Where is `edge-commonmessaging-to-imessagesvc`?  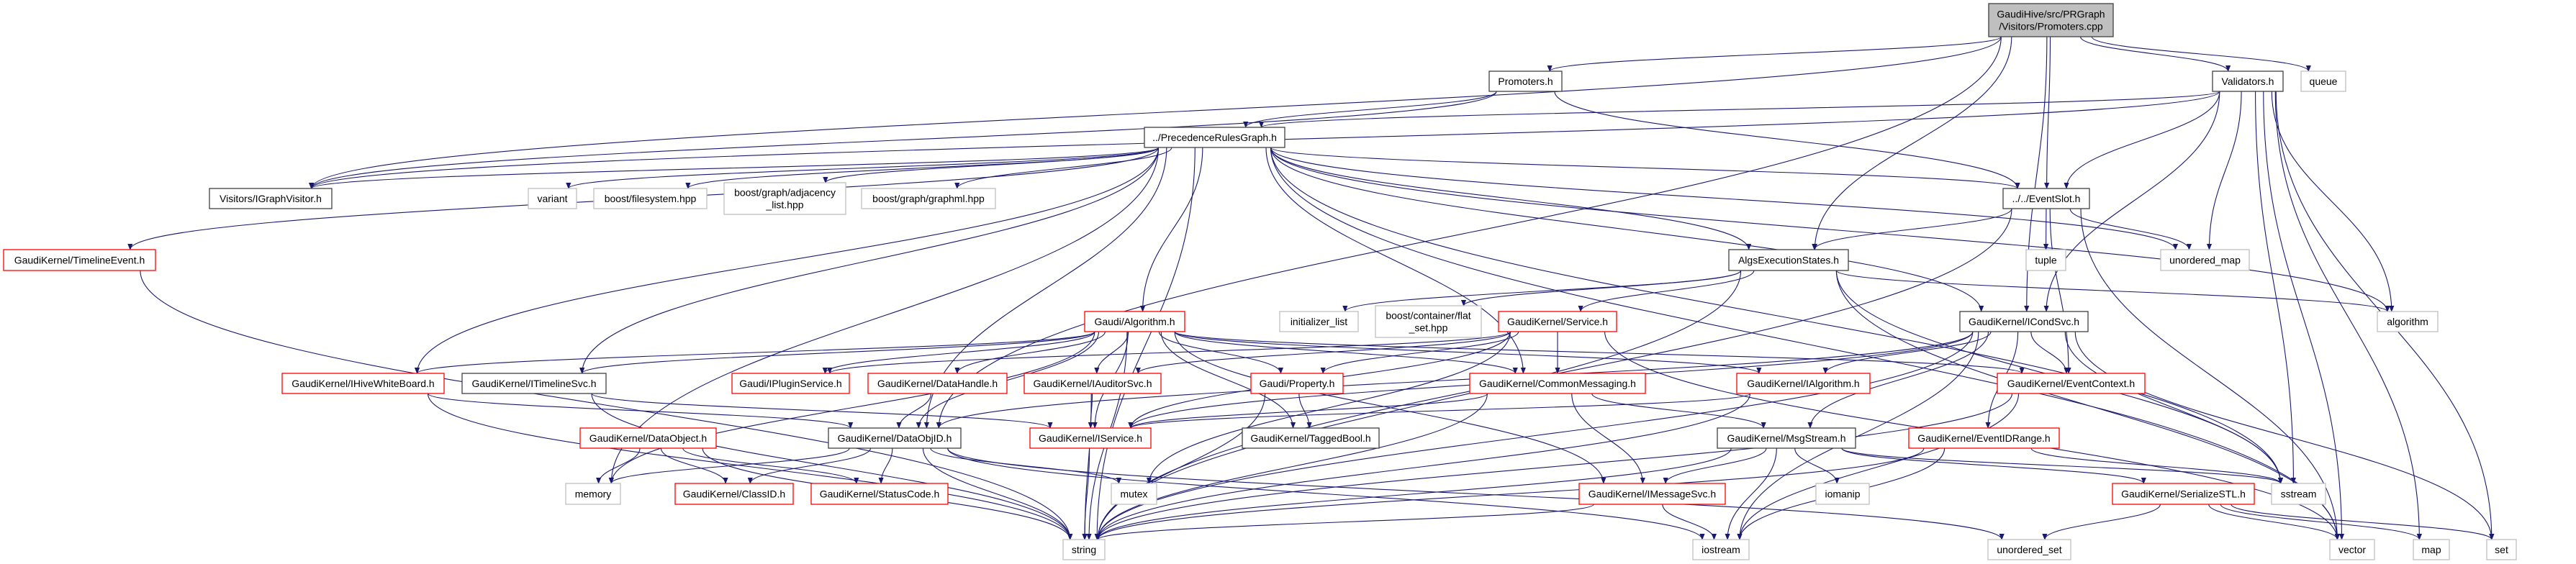 edge-commonmessaging-to-imessagesvc is located at coordinates (1608, 438).